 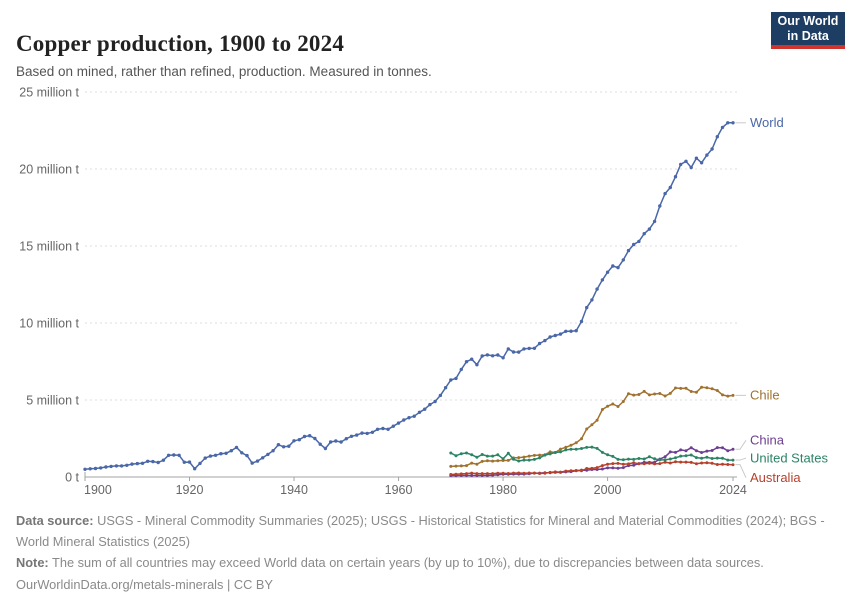 I want to click on series-label-united-states: United States, so click(x=789, y=457).